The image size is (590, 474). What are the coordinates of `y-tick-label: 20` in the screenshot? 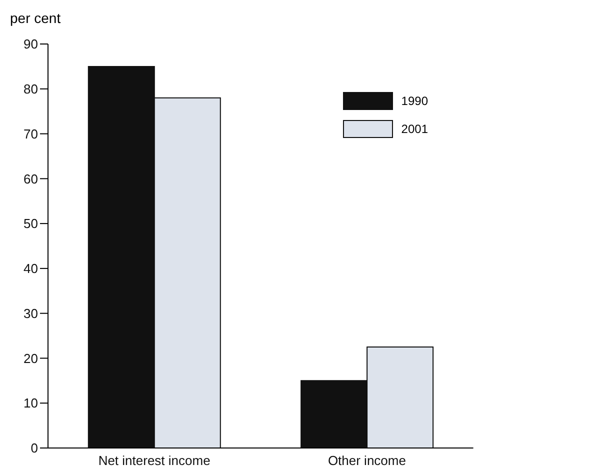 It's located at (31, 358).